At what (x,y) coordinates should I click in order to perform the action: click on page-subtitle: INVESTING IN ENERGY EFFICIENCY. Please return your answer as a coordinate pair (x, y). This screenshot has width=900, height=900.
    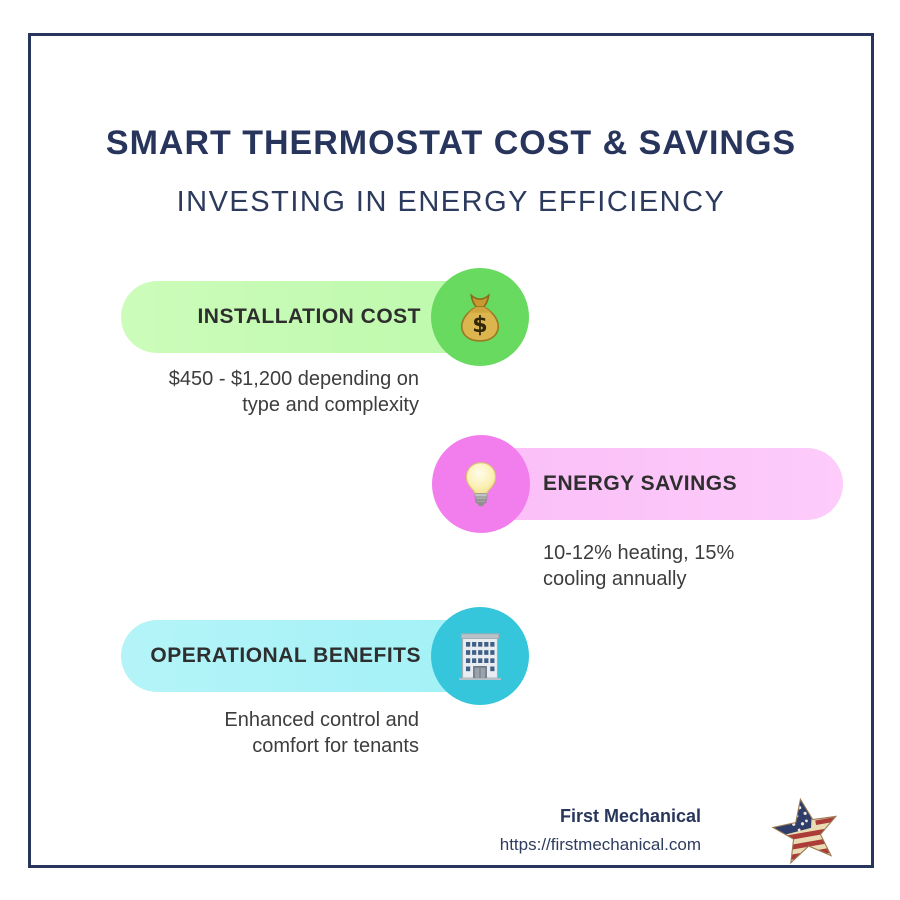
    Looking at the image, I should click on (451, 202).